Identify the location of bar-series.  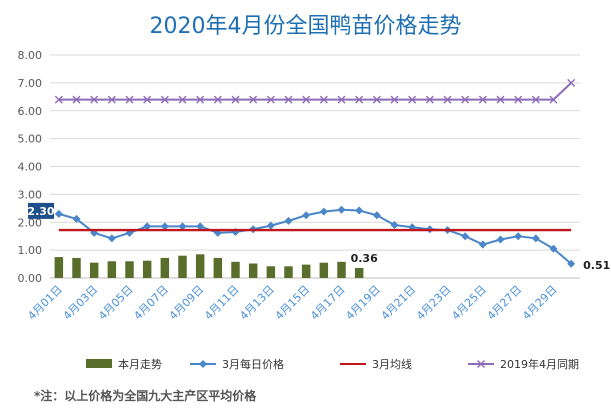
(209, 266).